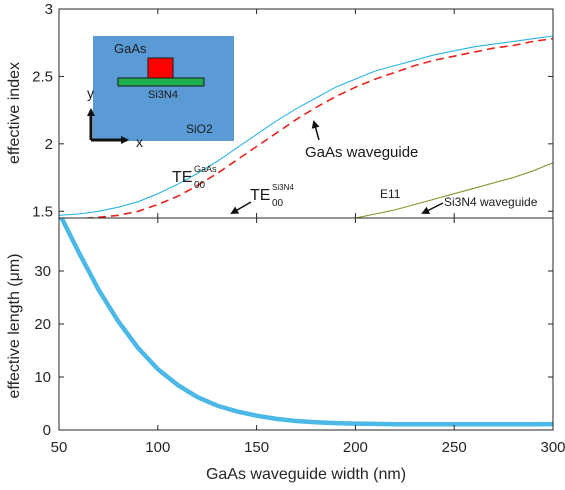  I want to click on annotation-si3n4-waveguide-arrow, so click(432, 208).